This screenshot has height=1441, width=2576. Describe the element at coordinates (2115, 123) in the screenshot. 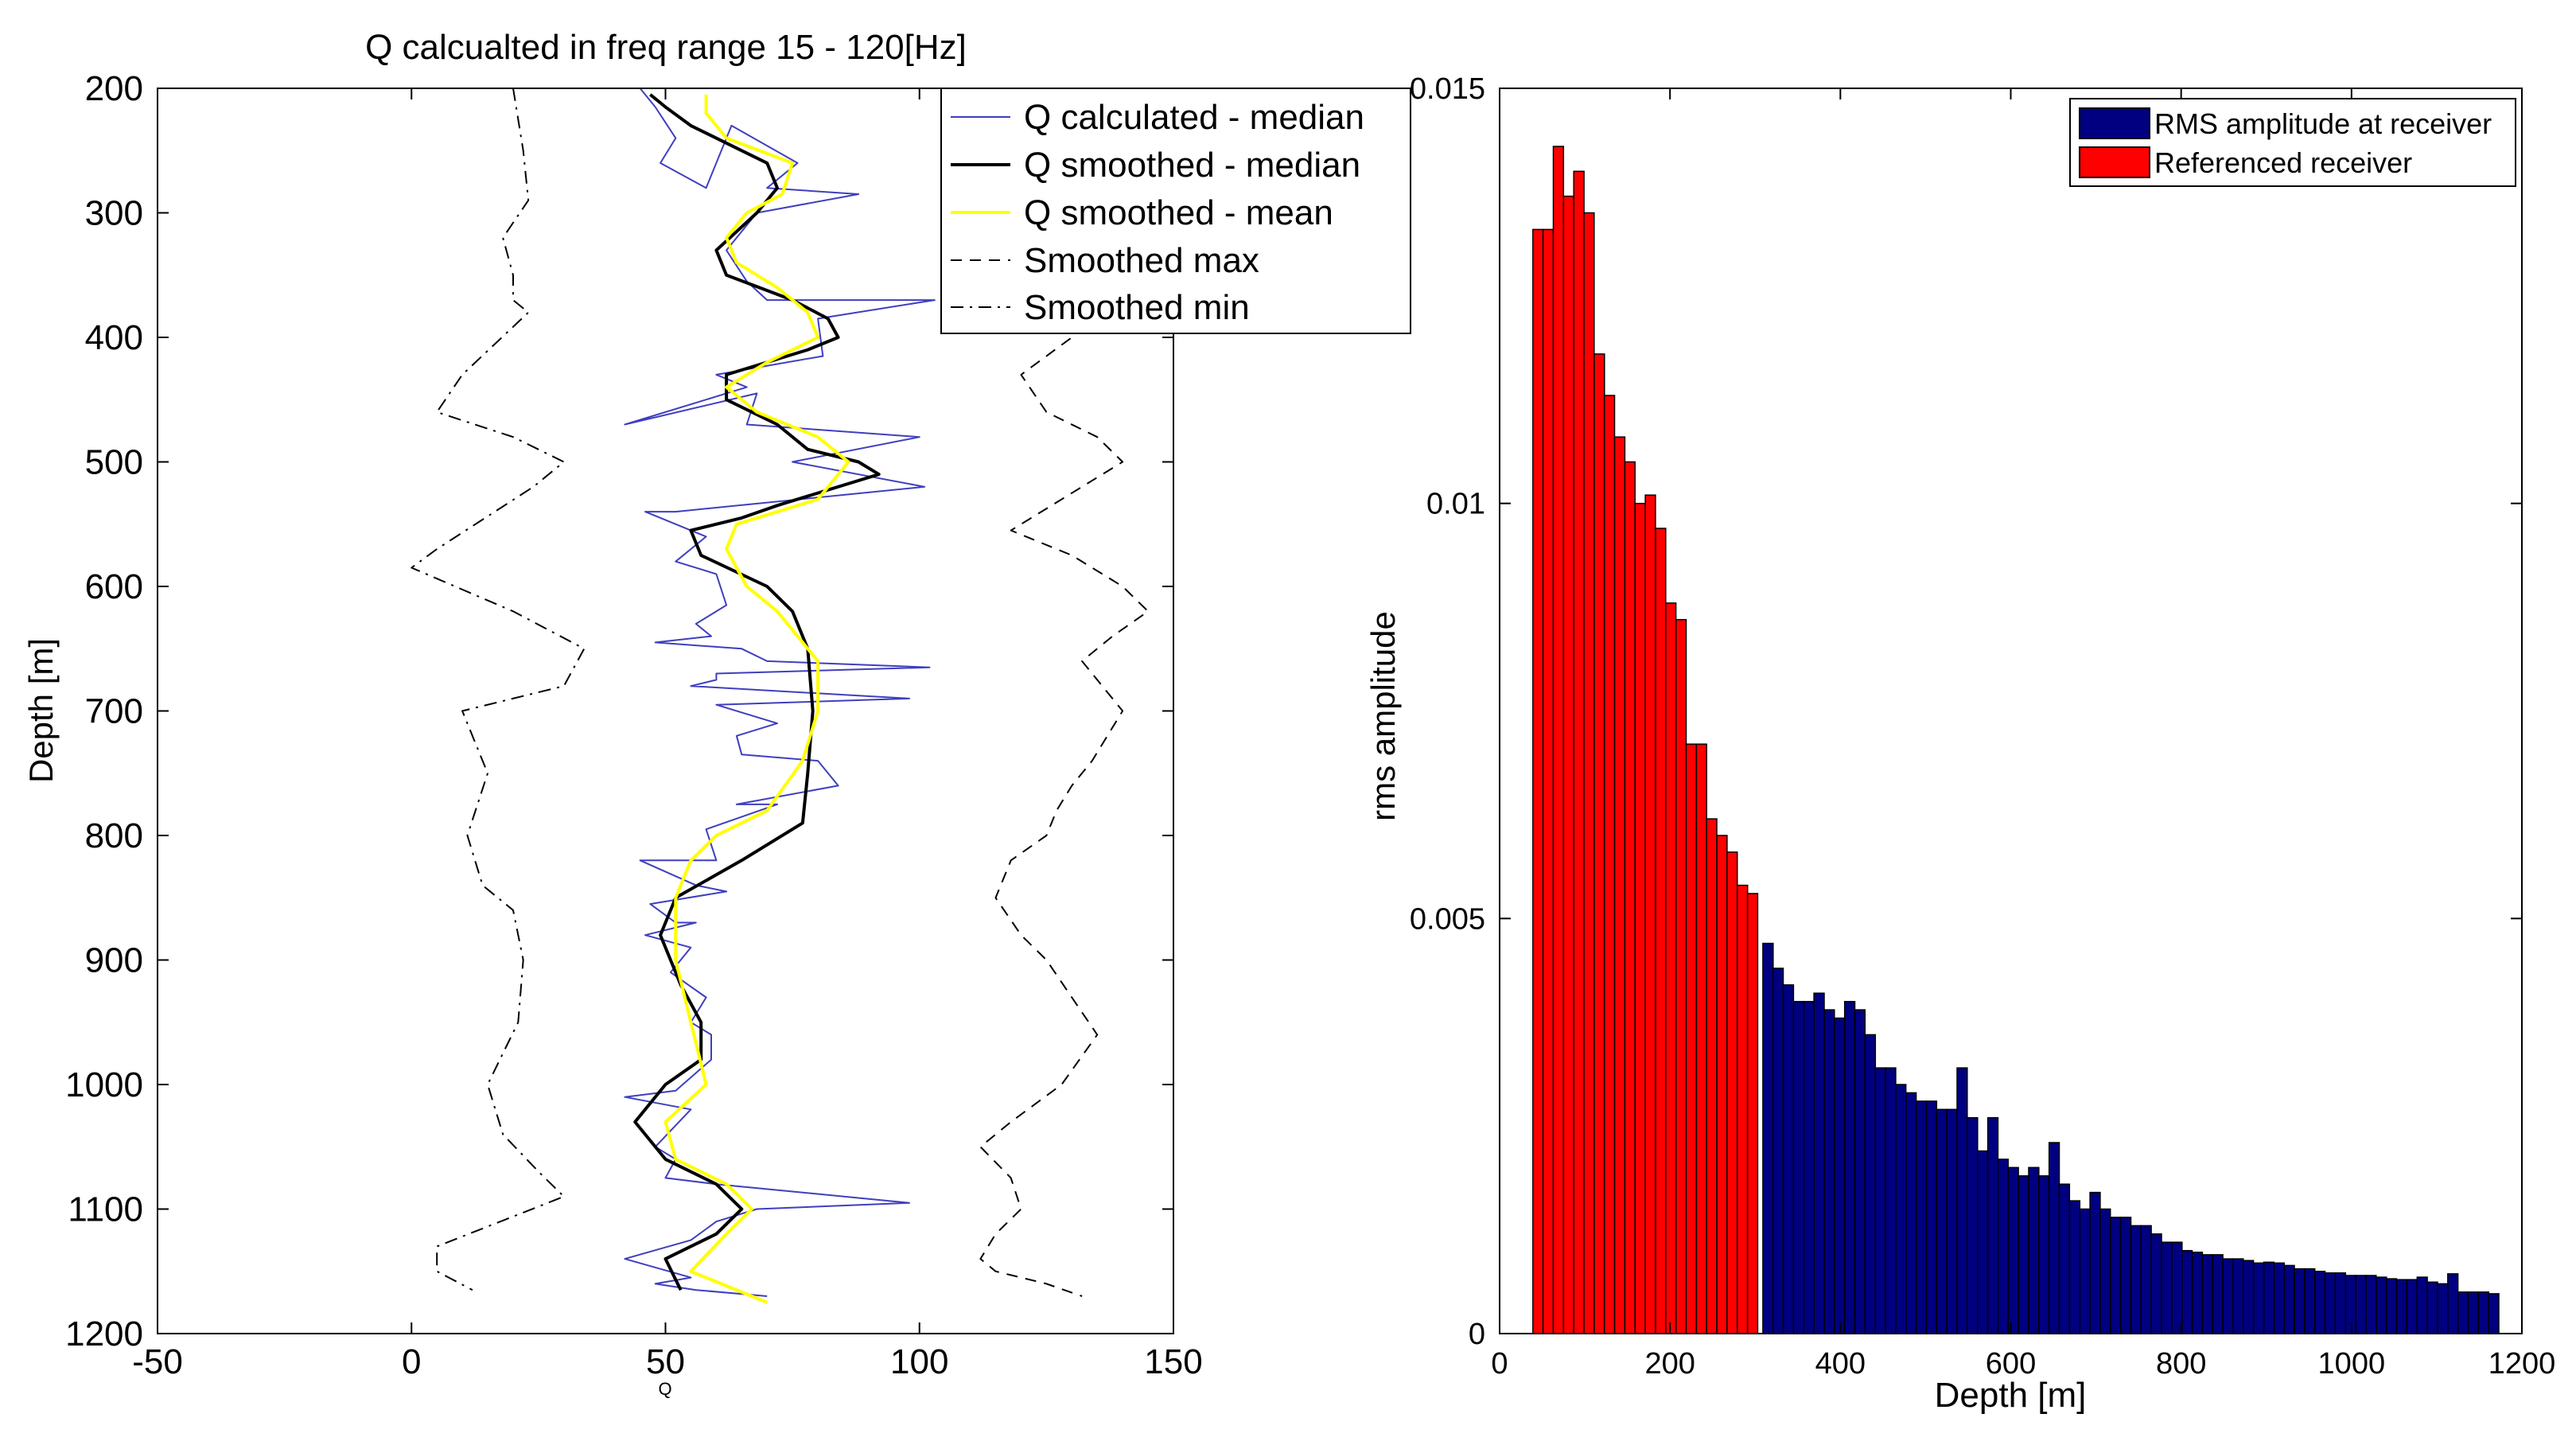

I see `legend-swatch-rms-amplitude` at that location.